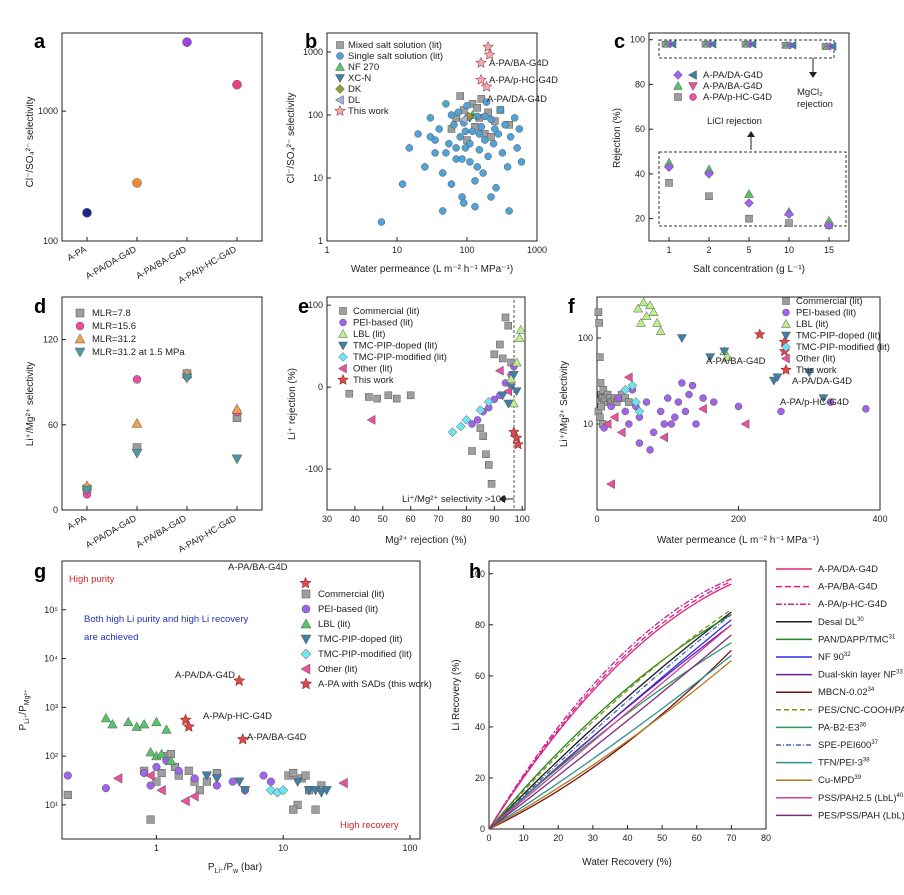  I want to click on legend-c-label: A-PA/BA-G4D, so click(733, 86).